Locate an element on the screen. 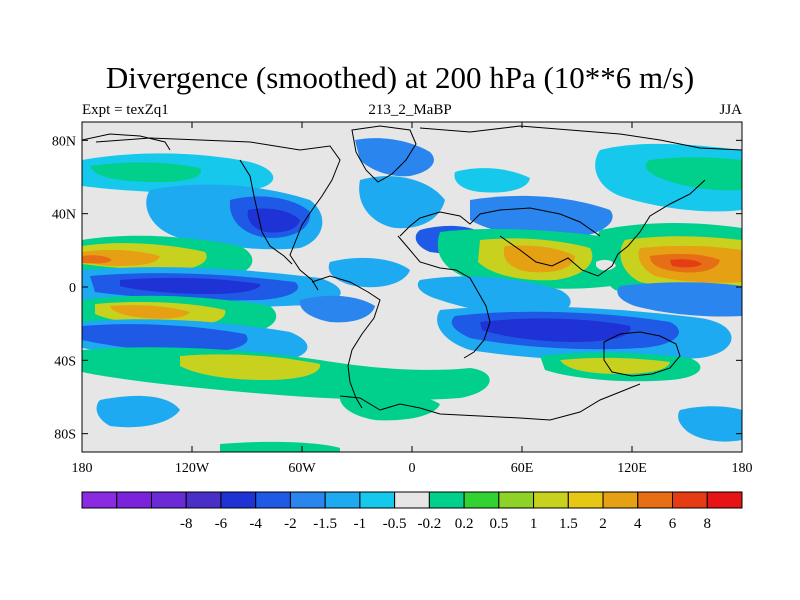  colorbar-label: 4 is located at coordinates (638, 524).